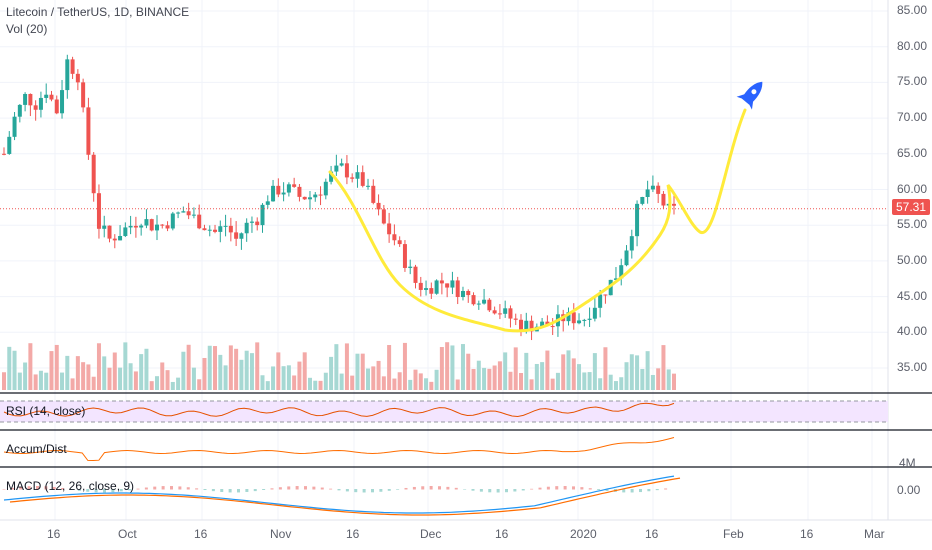 This screenshot has width=932, height=550. What do you see at coordinates (339, 449) in the screenshot?
I see `ad-line` at bounding box center [339, 449].